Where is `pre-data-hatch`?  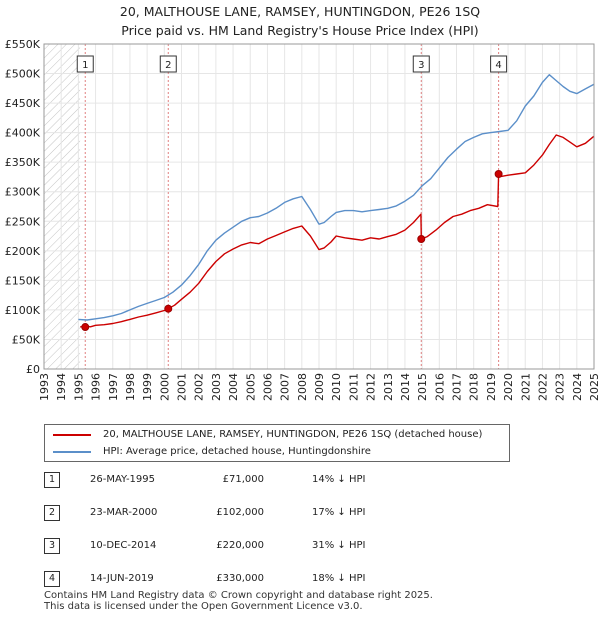
pre-data-hatch is located at coordinates (62, 206).